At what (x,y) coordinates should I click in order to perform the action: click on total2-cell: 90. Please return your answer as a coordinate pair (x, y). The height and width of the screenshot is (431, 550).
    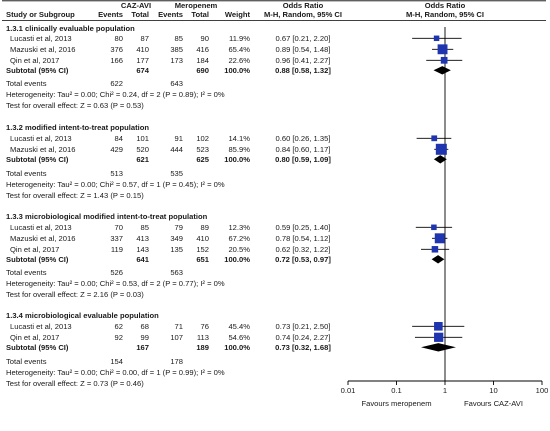
    Looking at the image, I should click on (205, 38).